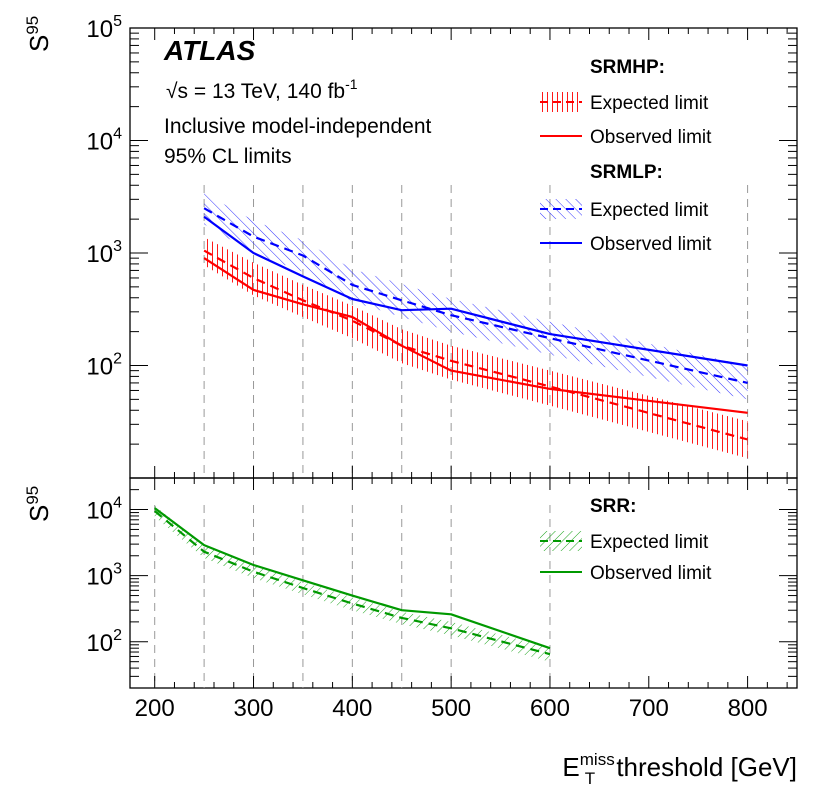 The image size is (822, 798). I want to click on x-tick-label-700: 700, so click(649, 708).